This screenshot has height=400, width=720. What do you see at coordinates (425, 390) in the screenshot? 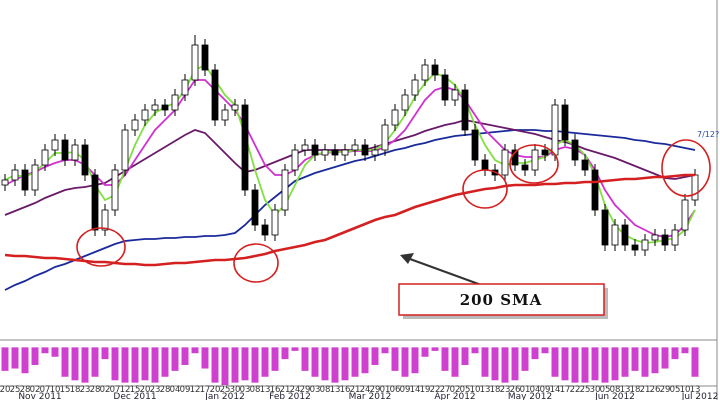
I see `x-tick-label: 19` at bounding box center [425, 390].